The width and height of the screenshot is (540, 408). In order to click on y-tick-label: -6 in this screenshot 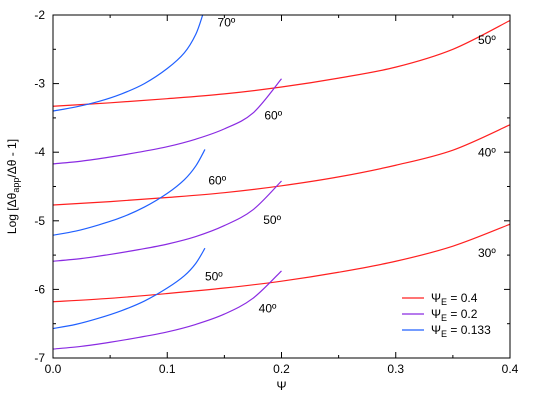, I will do `click(39, 289)`.